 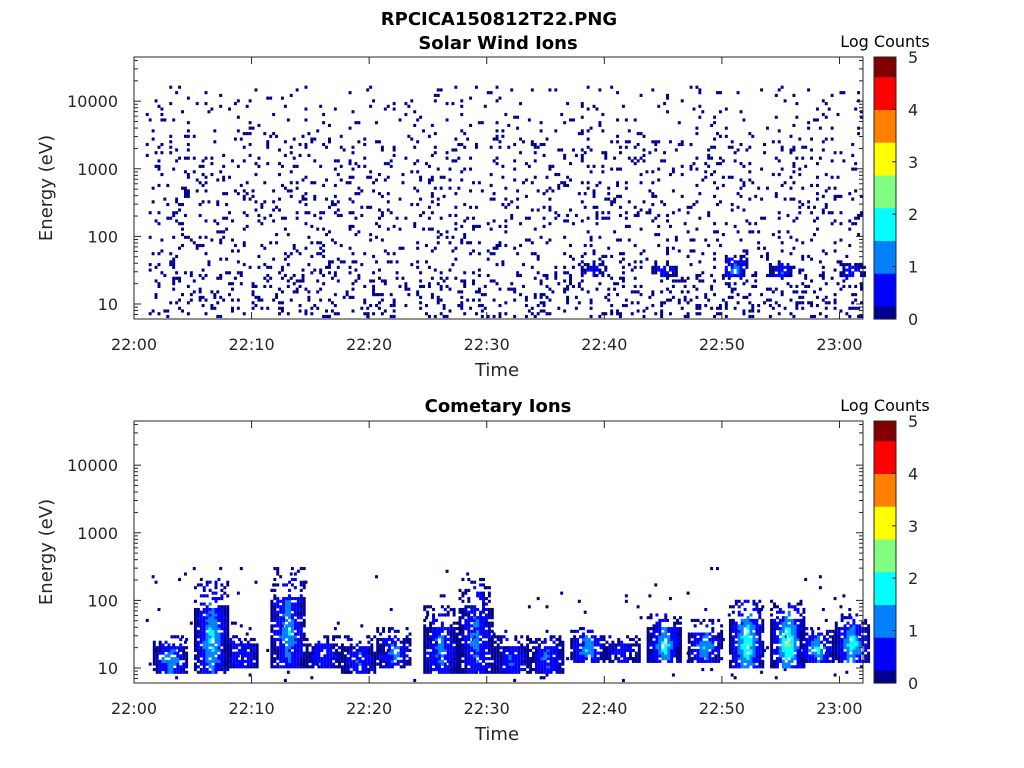 I want to click on figure-title: RPCICA150812T22.PNG, so click(x=499, y=19).